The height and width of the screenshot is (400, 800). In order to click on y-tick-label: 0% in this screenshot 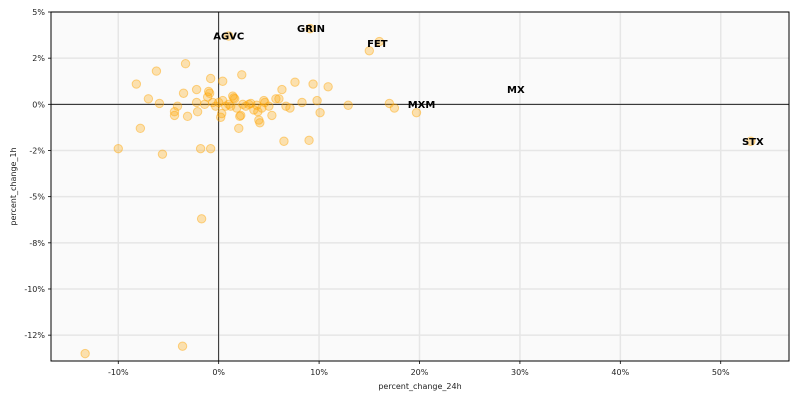, I will do `click(38, 104)`.